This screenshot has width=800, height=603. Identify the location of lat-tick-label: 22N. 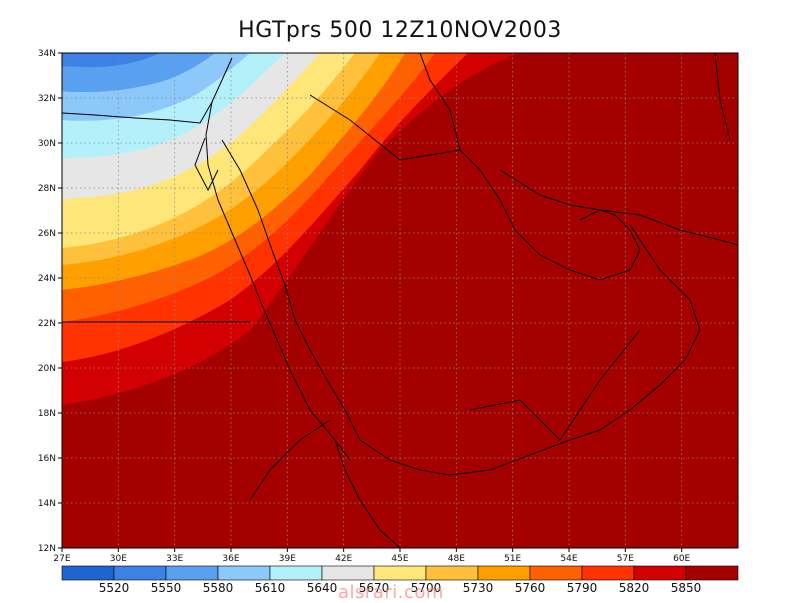
(47, 324).